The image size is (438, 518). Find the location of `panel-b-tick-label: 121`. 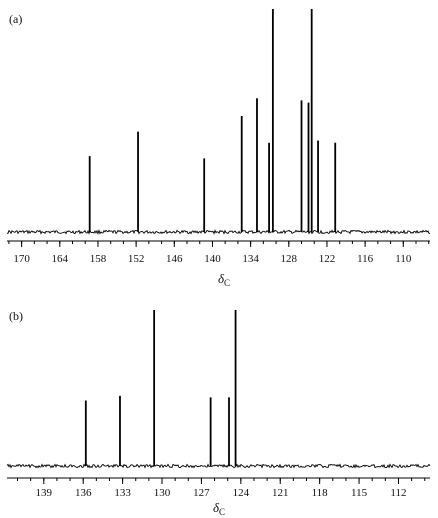

panel-b-tick-label: 121 is located at coordinates (280, 493).